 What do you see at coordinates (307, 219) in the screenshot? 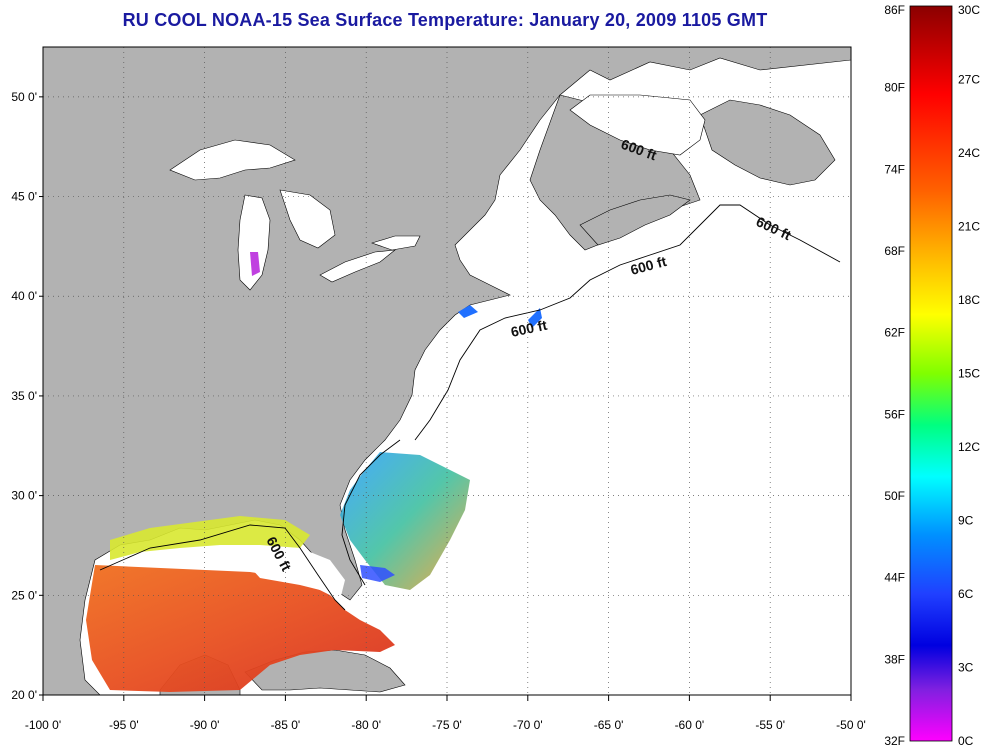
I see `lake-huron` at bounding box center [307, 219].